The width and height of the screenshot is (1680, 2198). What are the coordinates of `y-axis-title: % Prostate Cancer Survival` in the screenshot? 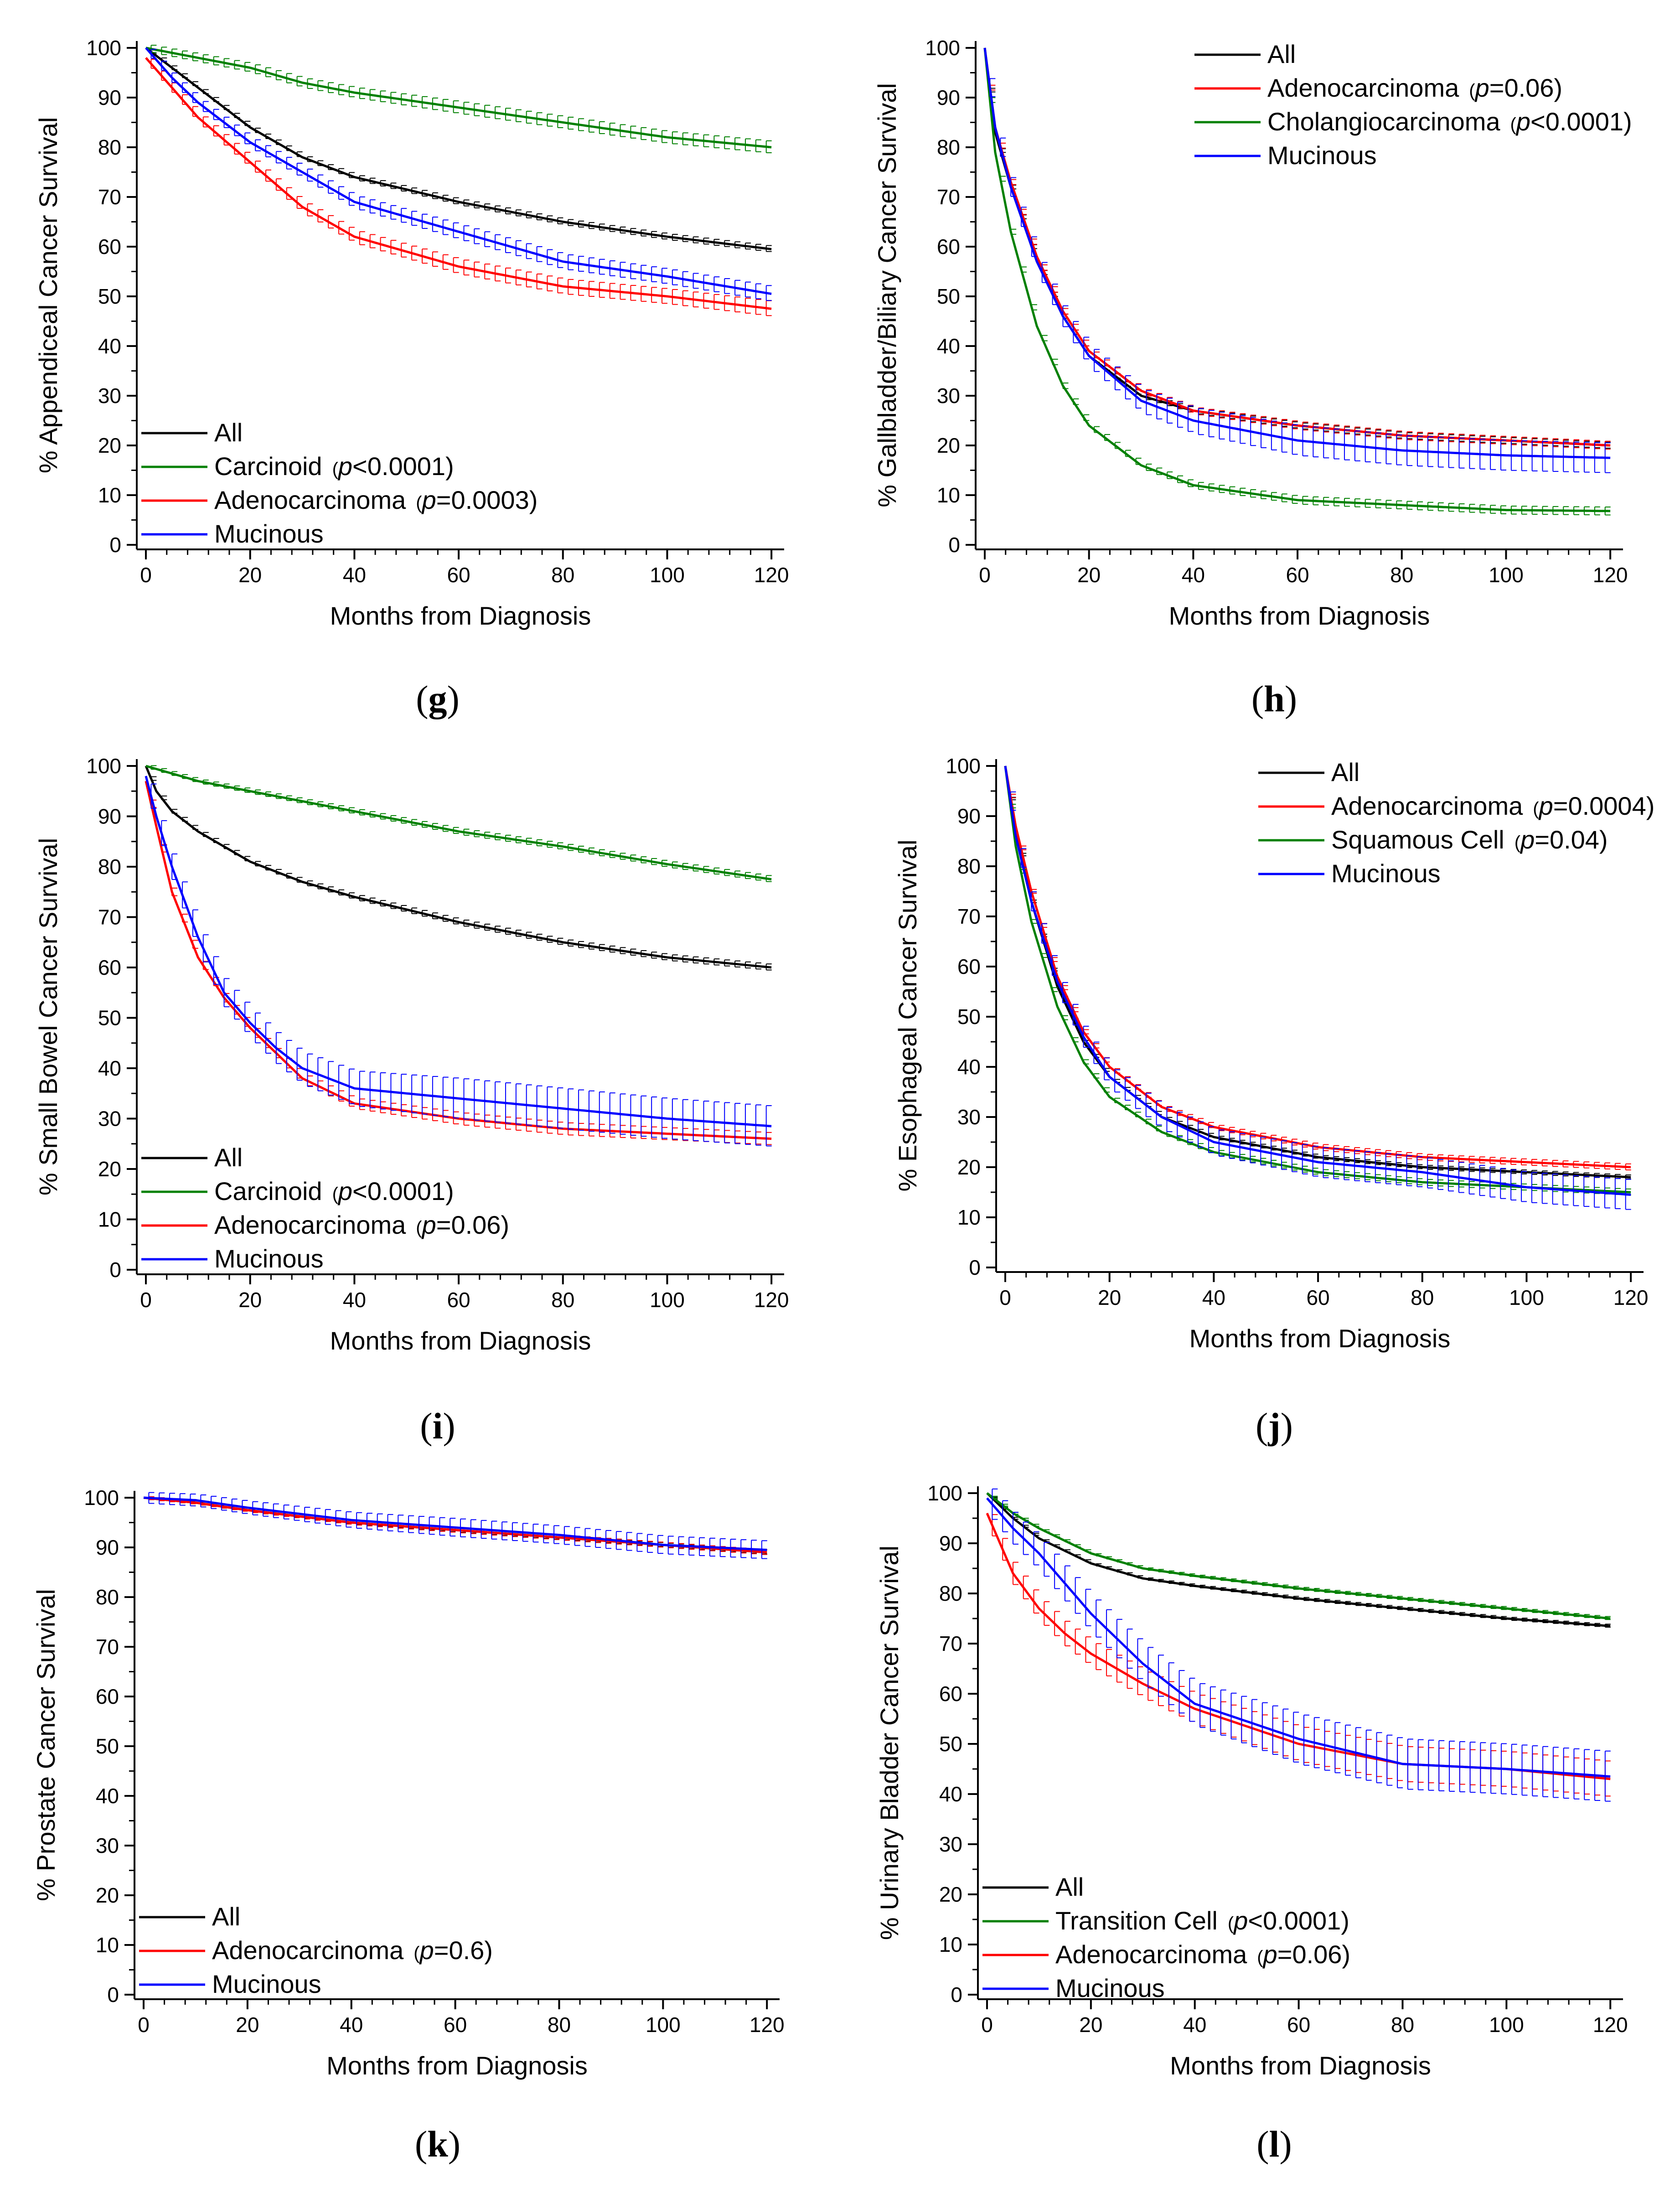 It's located at (45, 1745).